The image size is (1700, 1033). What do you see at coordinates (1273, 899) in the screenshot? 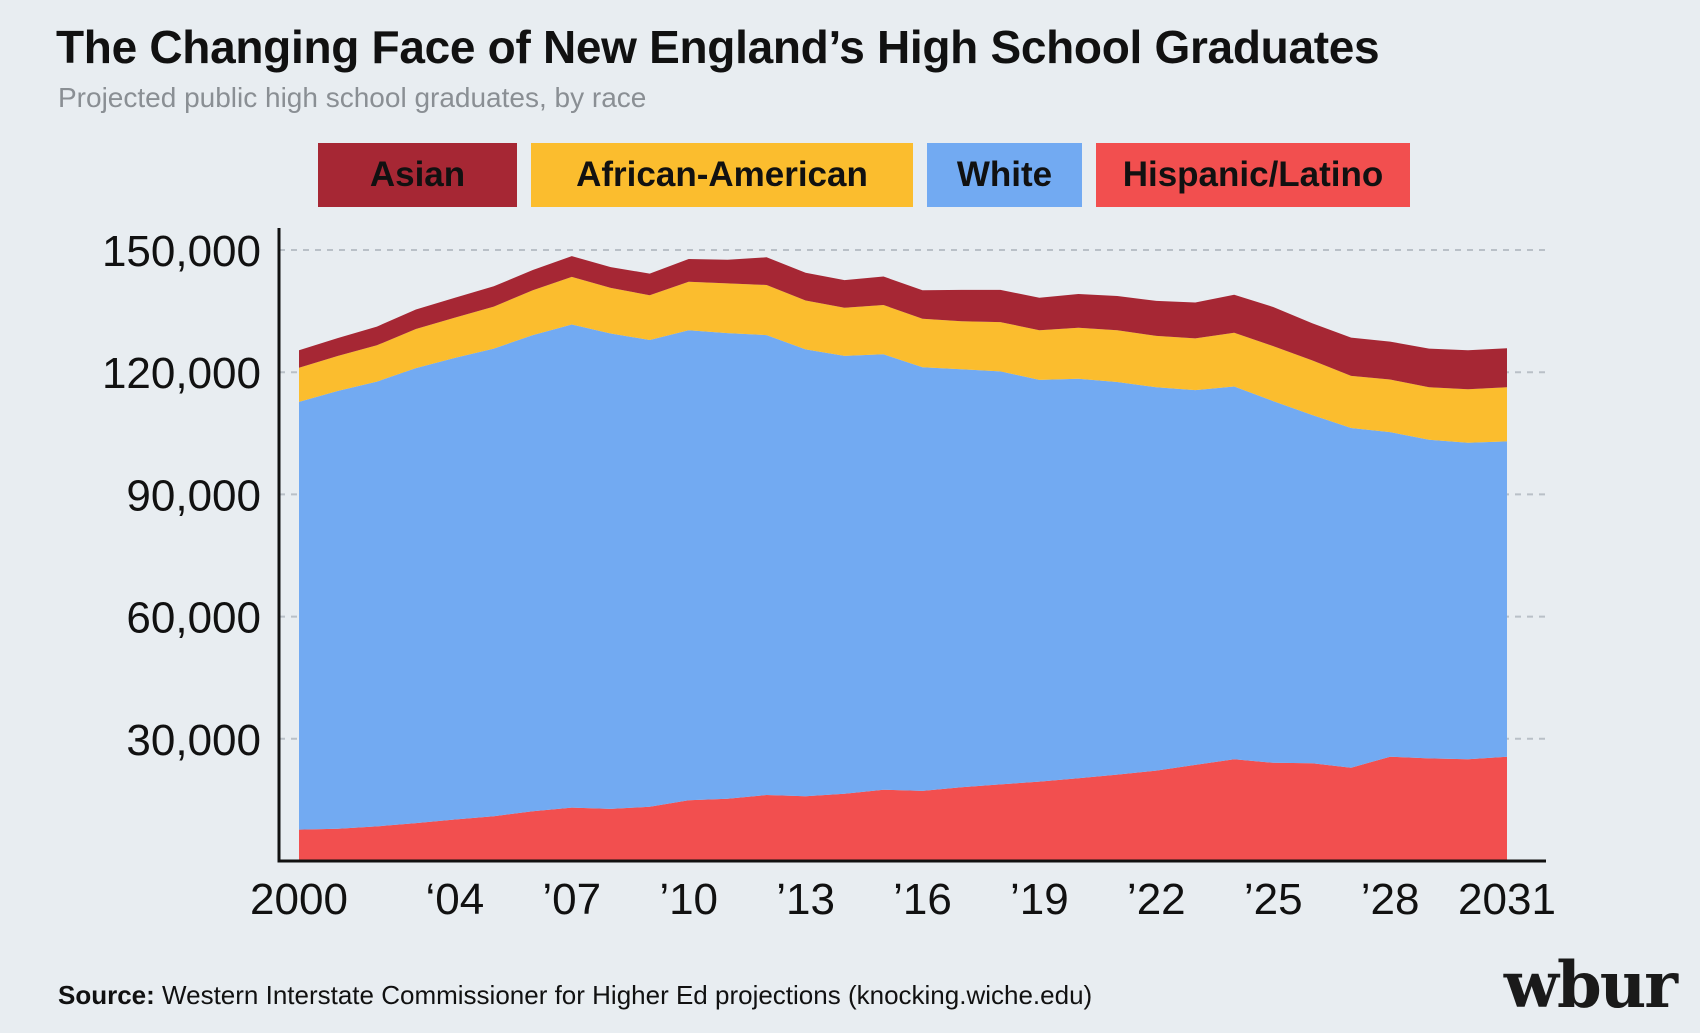
I see `x-tick-label: ’25` at bounding box center [1273, 899].